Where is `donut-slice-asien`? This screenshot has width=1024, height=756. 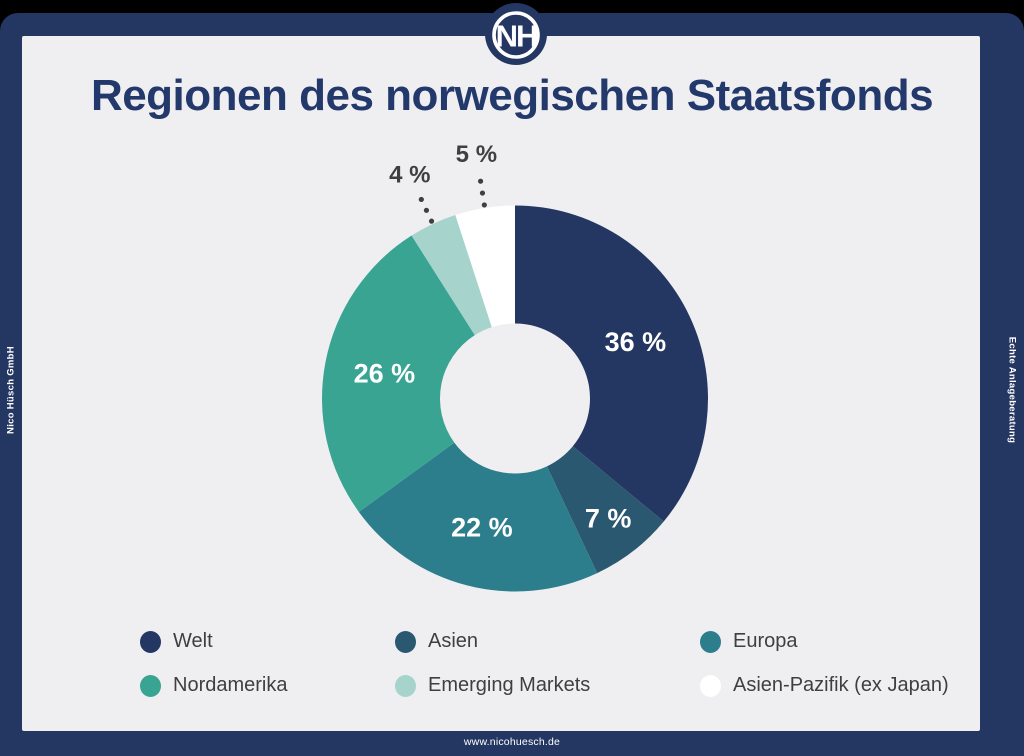 donut-slice-asien is located at coordinates (605, 510).